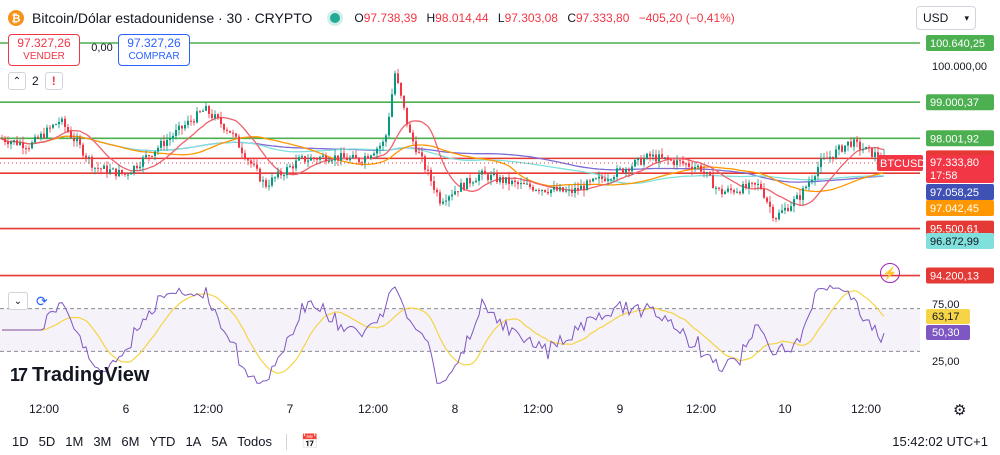 This screenshot has width=1000, height=455. I want to click on chevron-up-icon: ⌃, so click(17, 81).